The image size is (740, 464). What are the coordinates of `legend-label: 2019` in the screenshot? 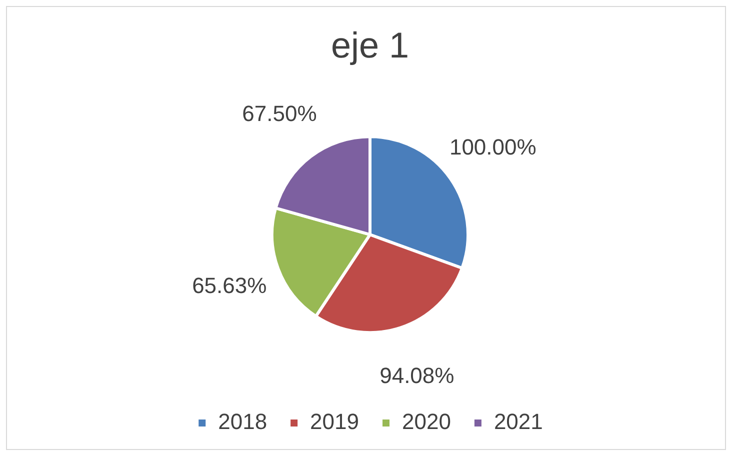 It's located at (335, 421).